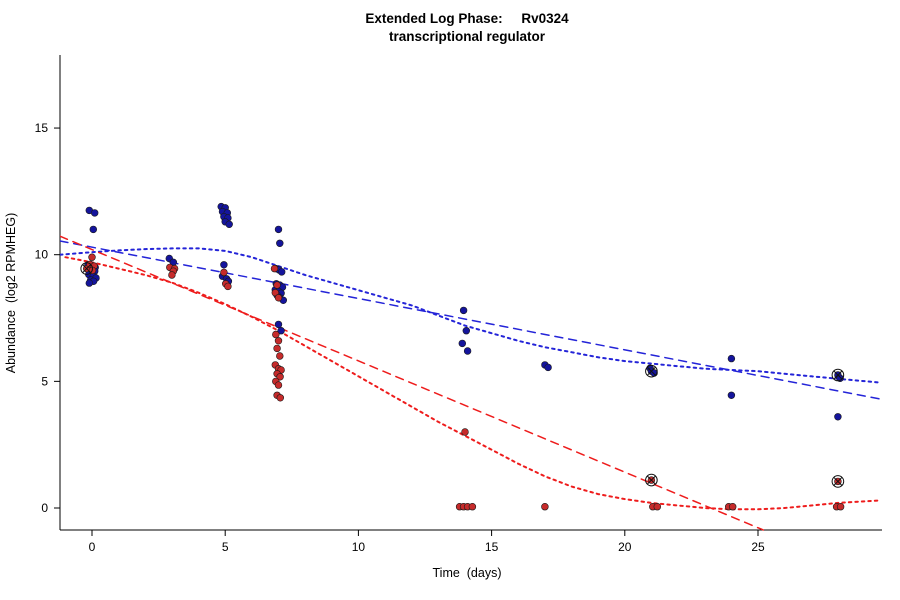 The image size is (900, 600). I want to click on y-tick-label: 10, so click(42, 255).